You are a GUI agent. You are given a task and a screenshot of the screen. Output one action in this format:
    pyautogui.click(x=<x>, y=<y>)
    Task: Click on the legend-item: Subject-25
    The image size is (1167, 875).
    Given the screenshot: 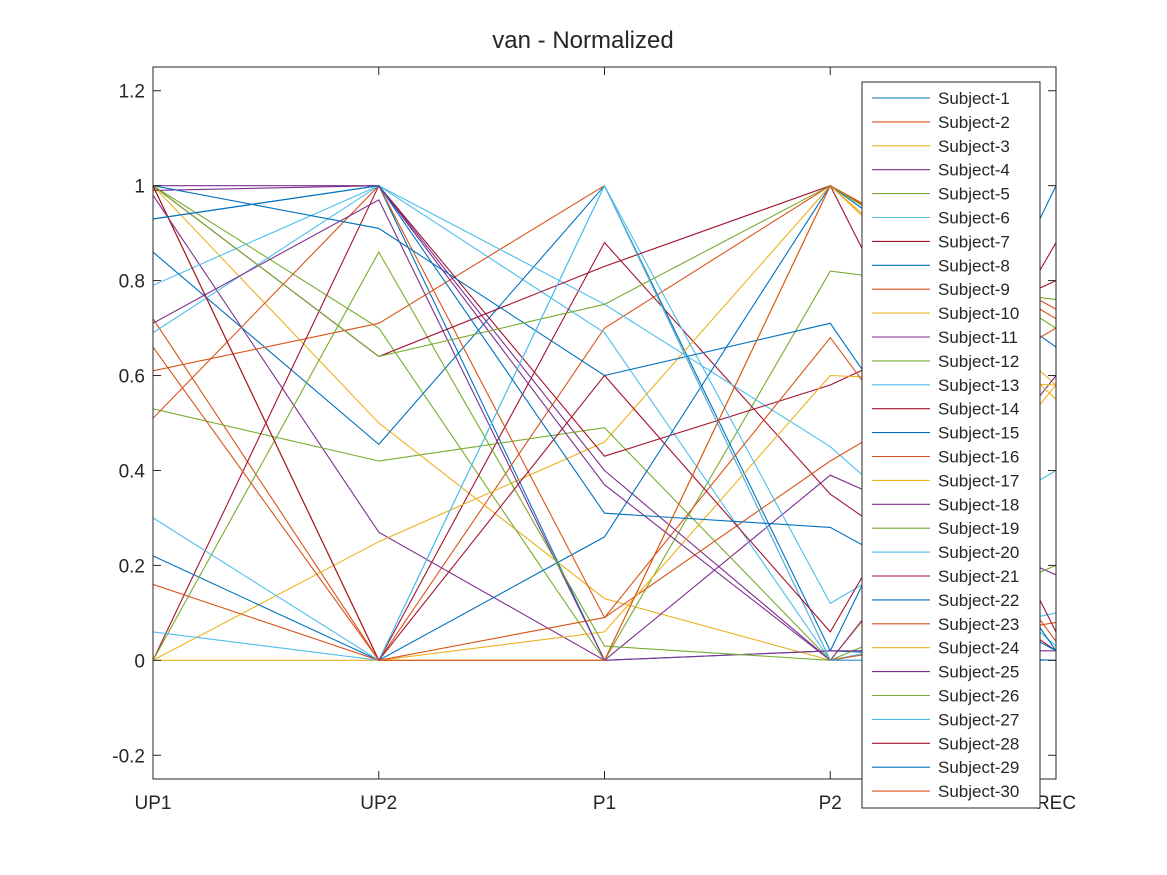 What is the action you would take?
    pyautogui.click(x=945, y=672)
    